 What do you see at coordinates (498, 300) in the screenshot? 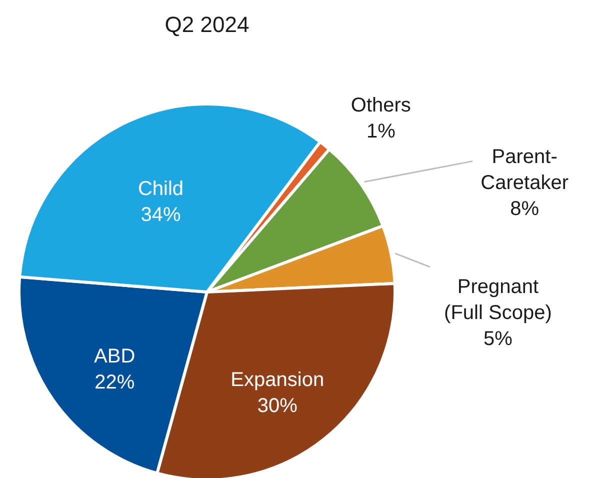
I see `slice-label: Pregnant (Full Scope)` at bounding box center [498, 300].